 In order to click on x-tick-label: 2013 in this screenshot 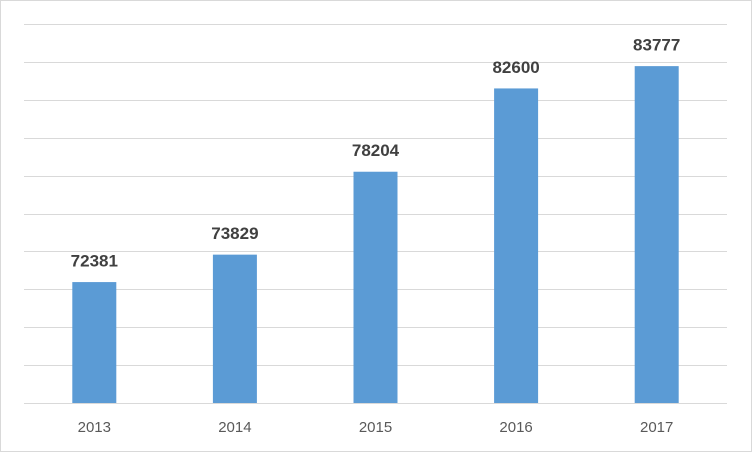, I will do `click(94, 427)`.